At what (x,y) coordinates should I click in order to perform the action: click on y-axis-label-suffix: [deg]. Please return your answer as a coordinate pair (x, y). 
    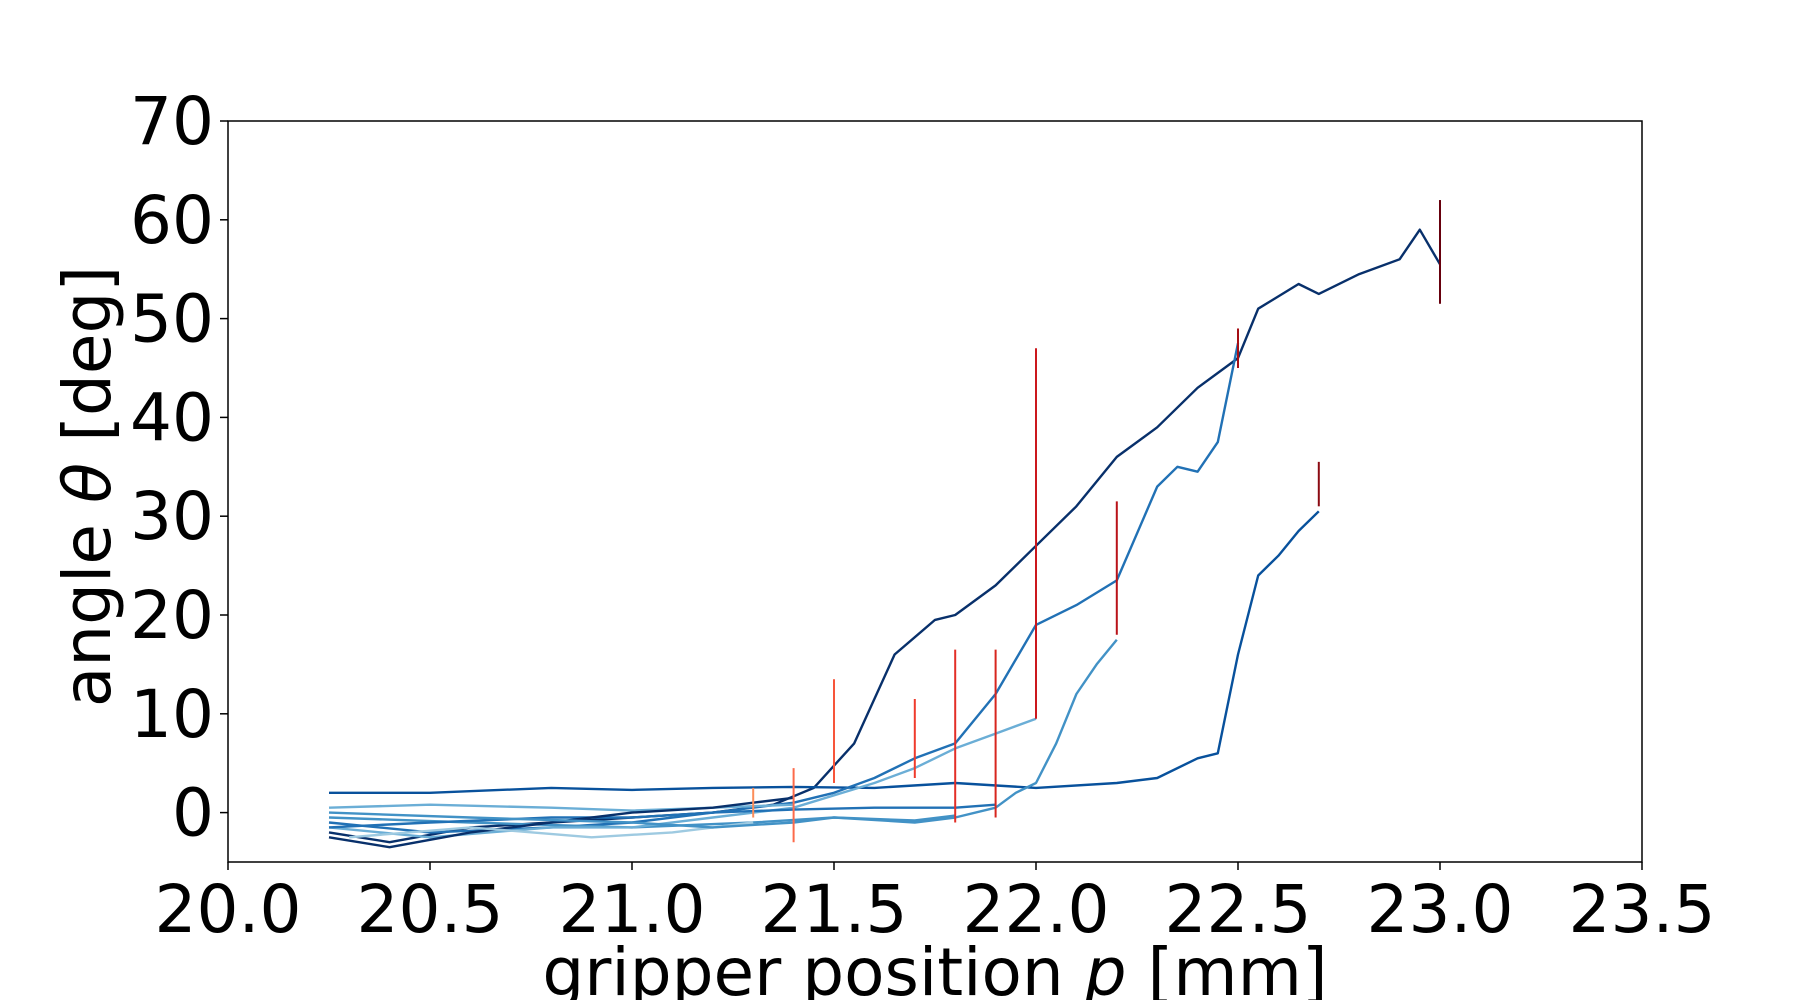
    Looking at the image, I should click on (87, 364).